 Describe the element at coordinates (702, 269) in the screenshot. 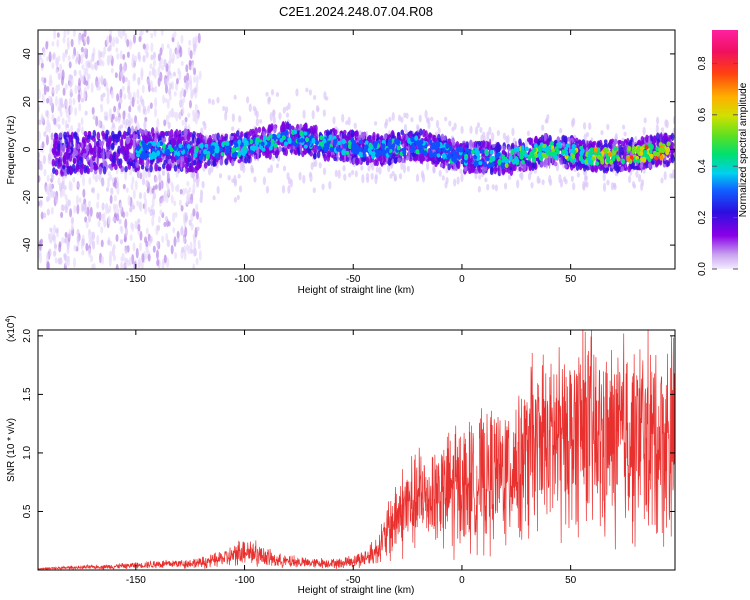

I see `colorbar-tick-label: 0.0` at that location.